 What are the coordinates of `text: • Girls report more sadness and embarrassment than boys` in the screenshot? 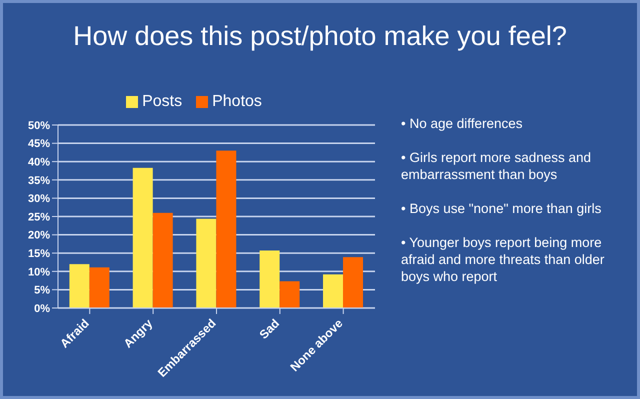 It's located at (496, 166).